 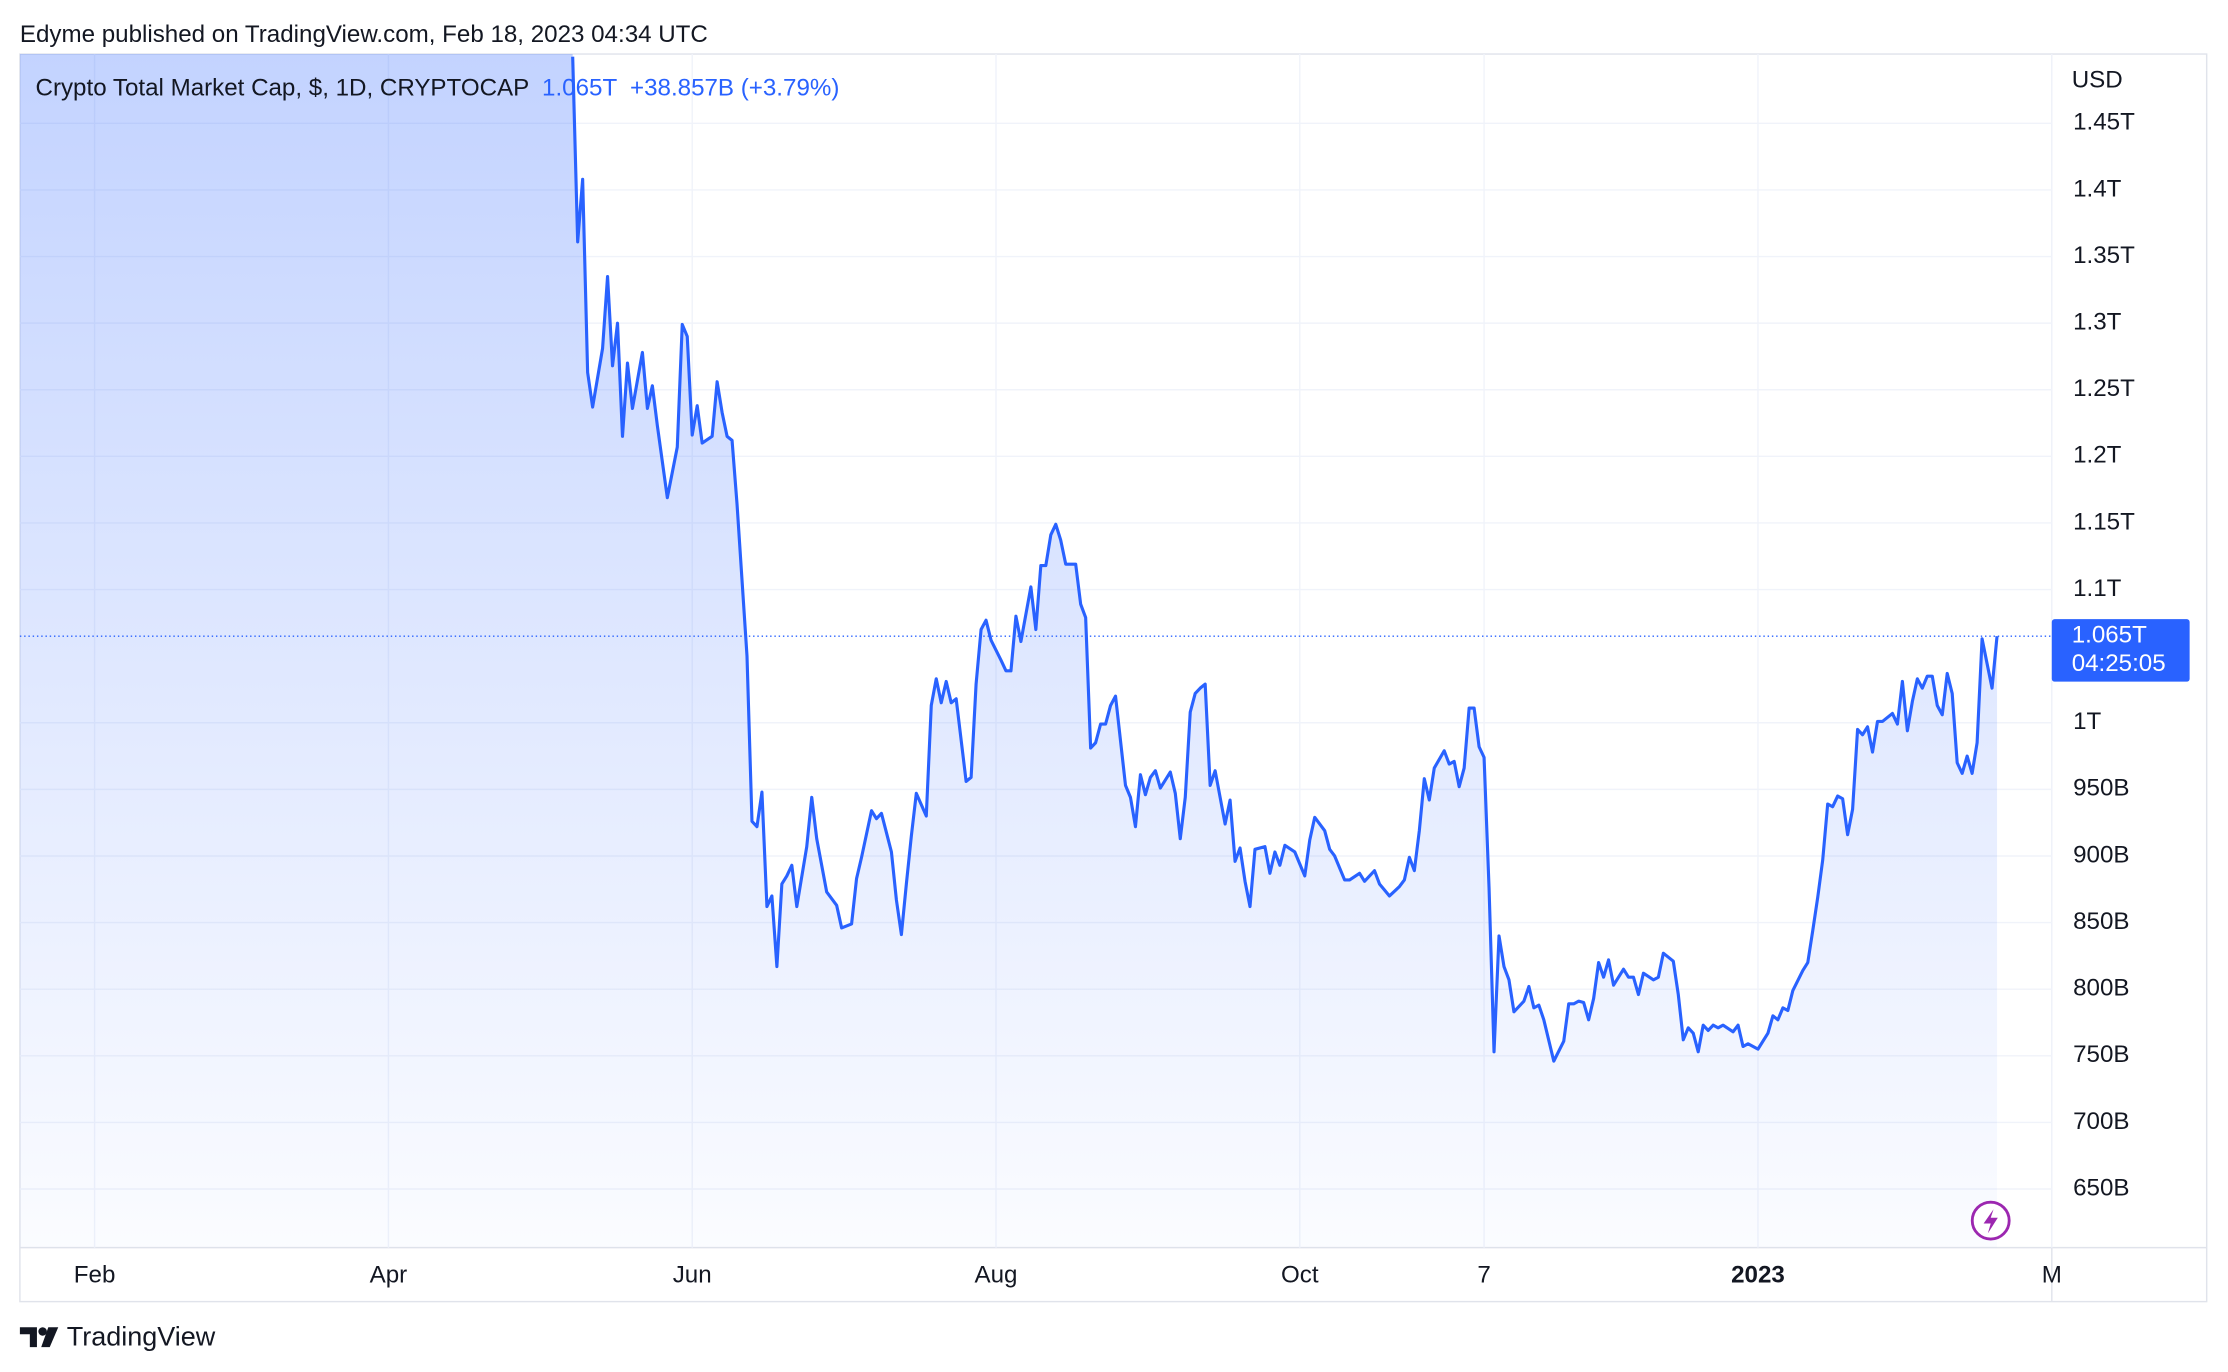 I want to click on y-tick-label: 800B, so click(x=2101, y=988).